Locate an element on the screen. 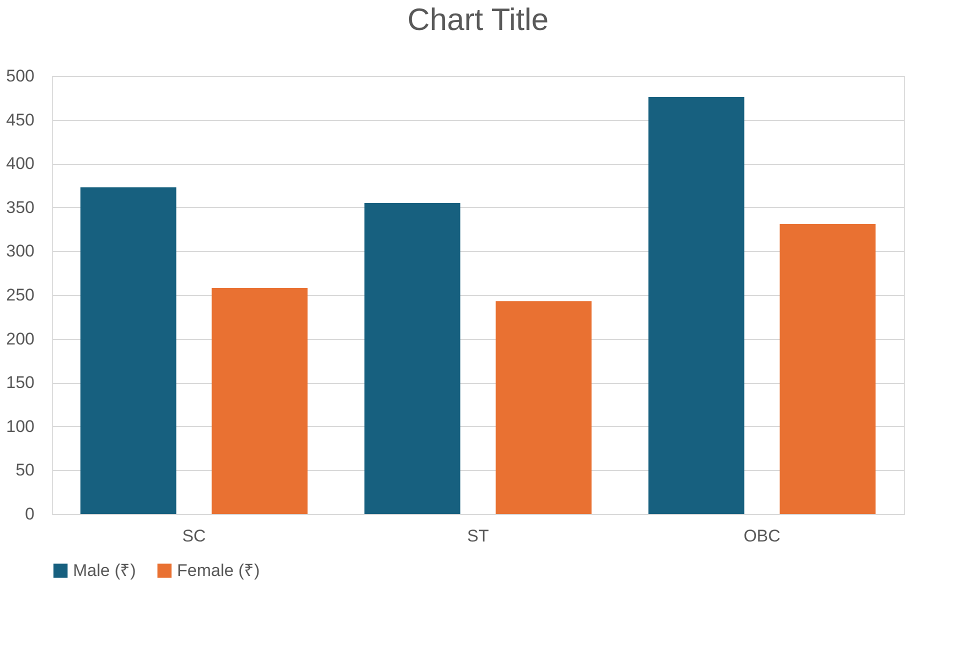 The width and height of the screenshot is (958, 664). legend-label: Male (₹) is located at coordinates (104, 570).